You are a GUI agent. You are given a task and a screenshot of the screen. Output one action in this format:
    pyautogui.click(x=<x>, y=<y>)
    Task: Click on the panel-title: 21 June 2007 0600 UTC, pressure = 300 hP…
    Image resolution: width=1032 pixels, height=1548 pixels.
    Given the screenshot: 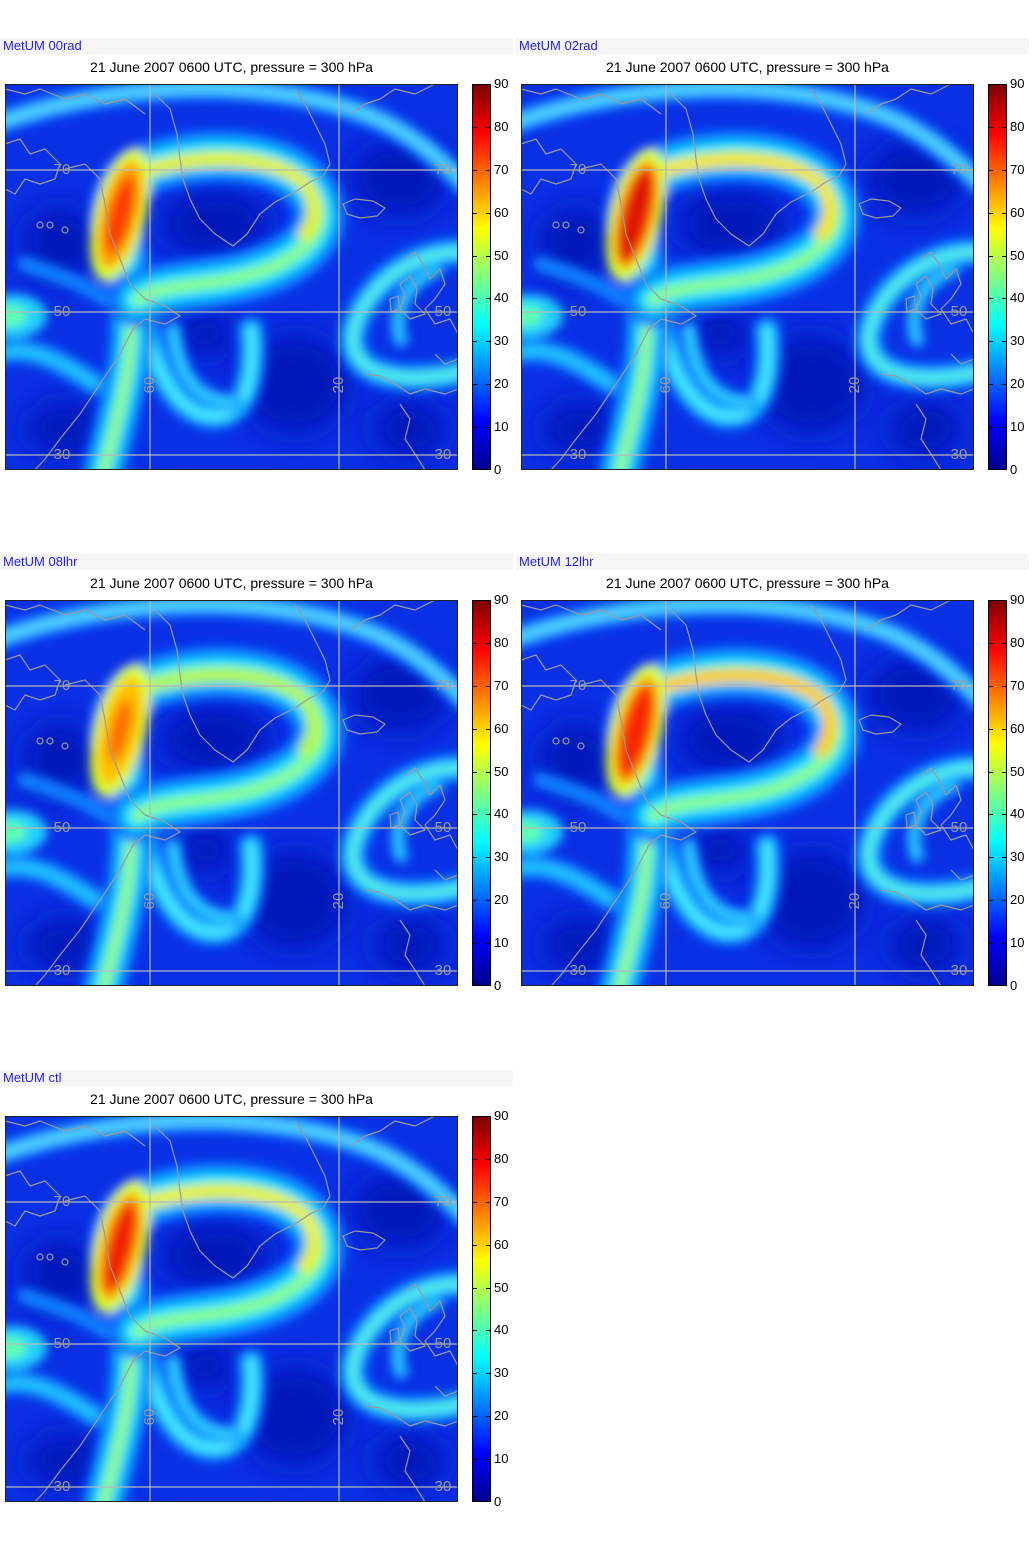 What is the action you would take?
    pyautogui.click(x=231, y=583)
    